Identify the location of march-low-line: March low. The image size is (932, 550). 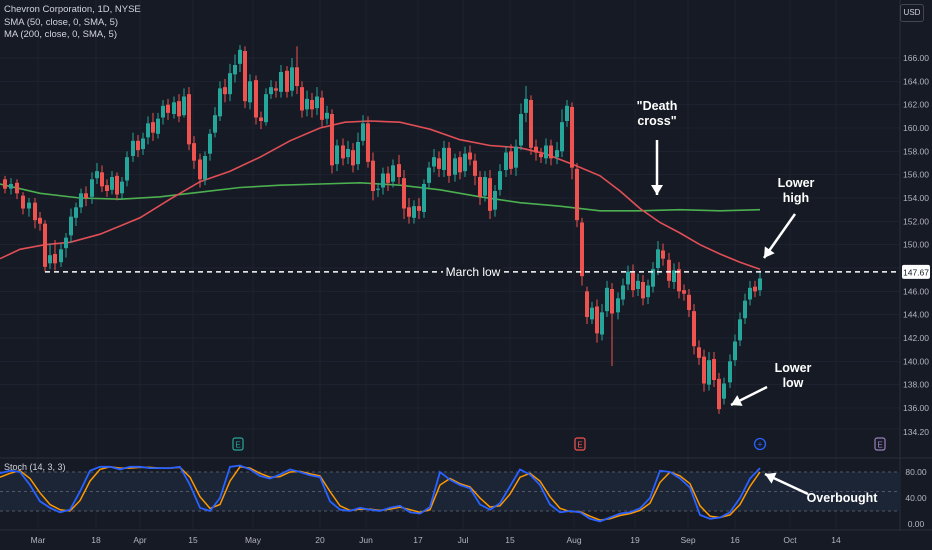
(472, 271).